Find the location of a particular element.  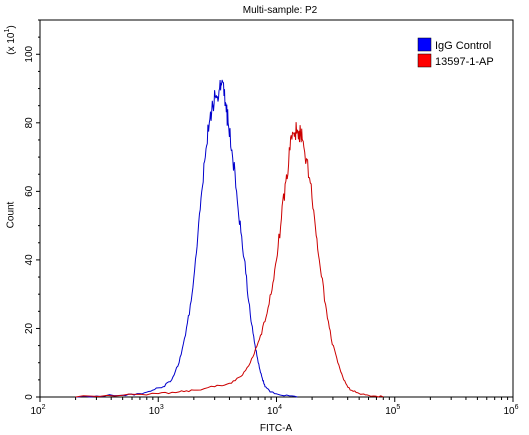

y-tick-label-group: 100 is located at coordinates (29, 53).